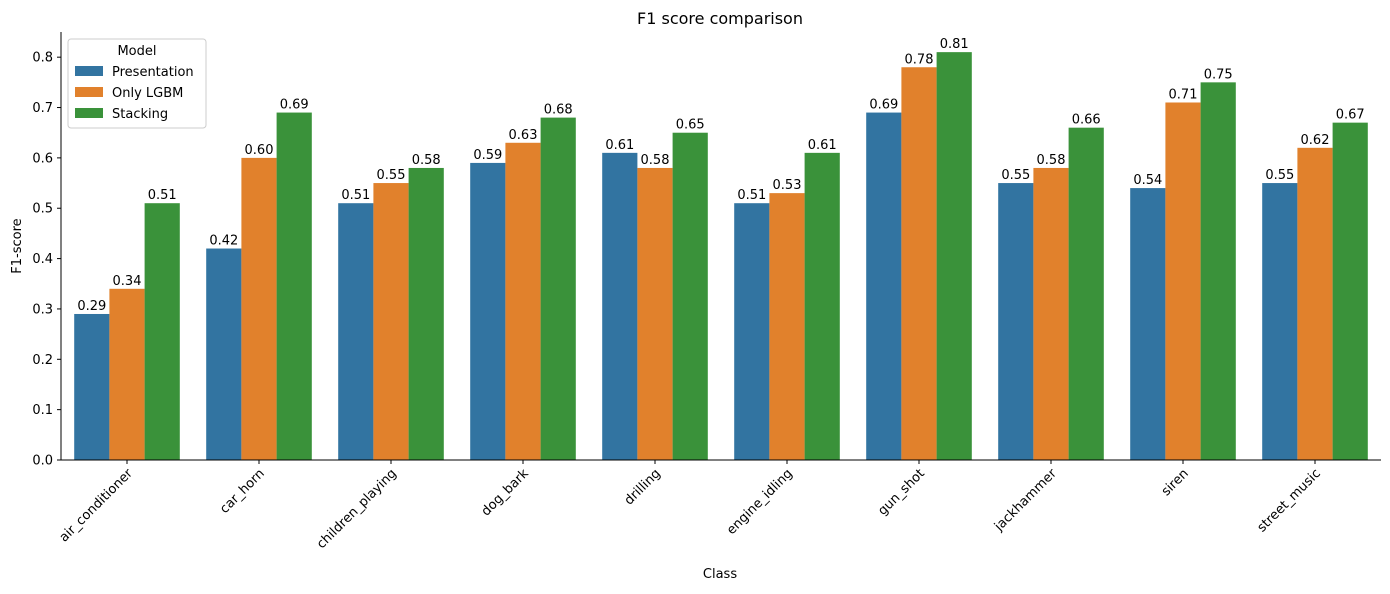 This screenshot has height=594, width=1390. Describe the element at coordinates (42, 360) in the screenshot. I see `y-tick-label: 0.2` at that location.